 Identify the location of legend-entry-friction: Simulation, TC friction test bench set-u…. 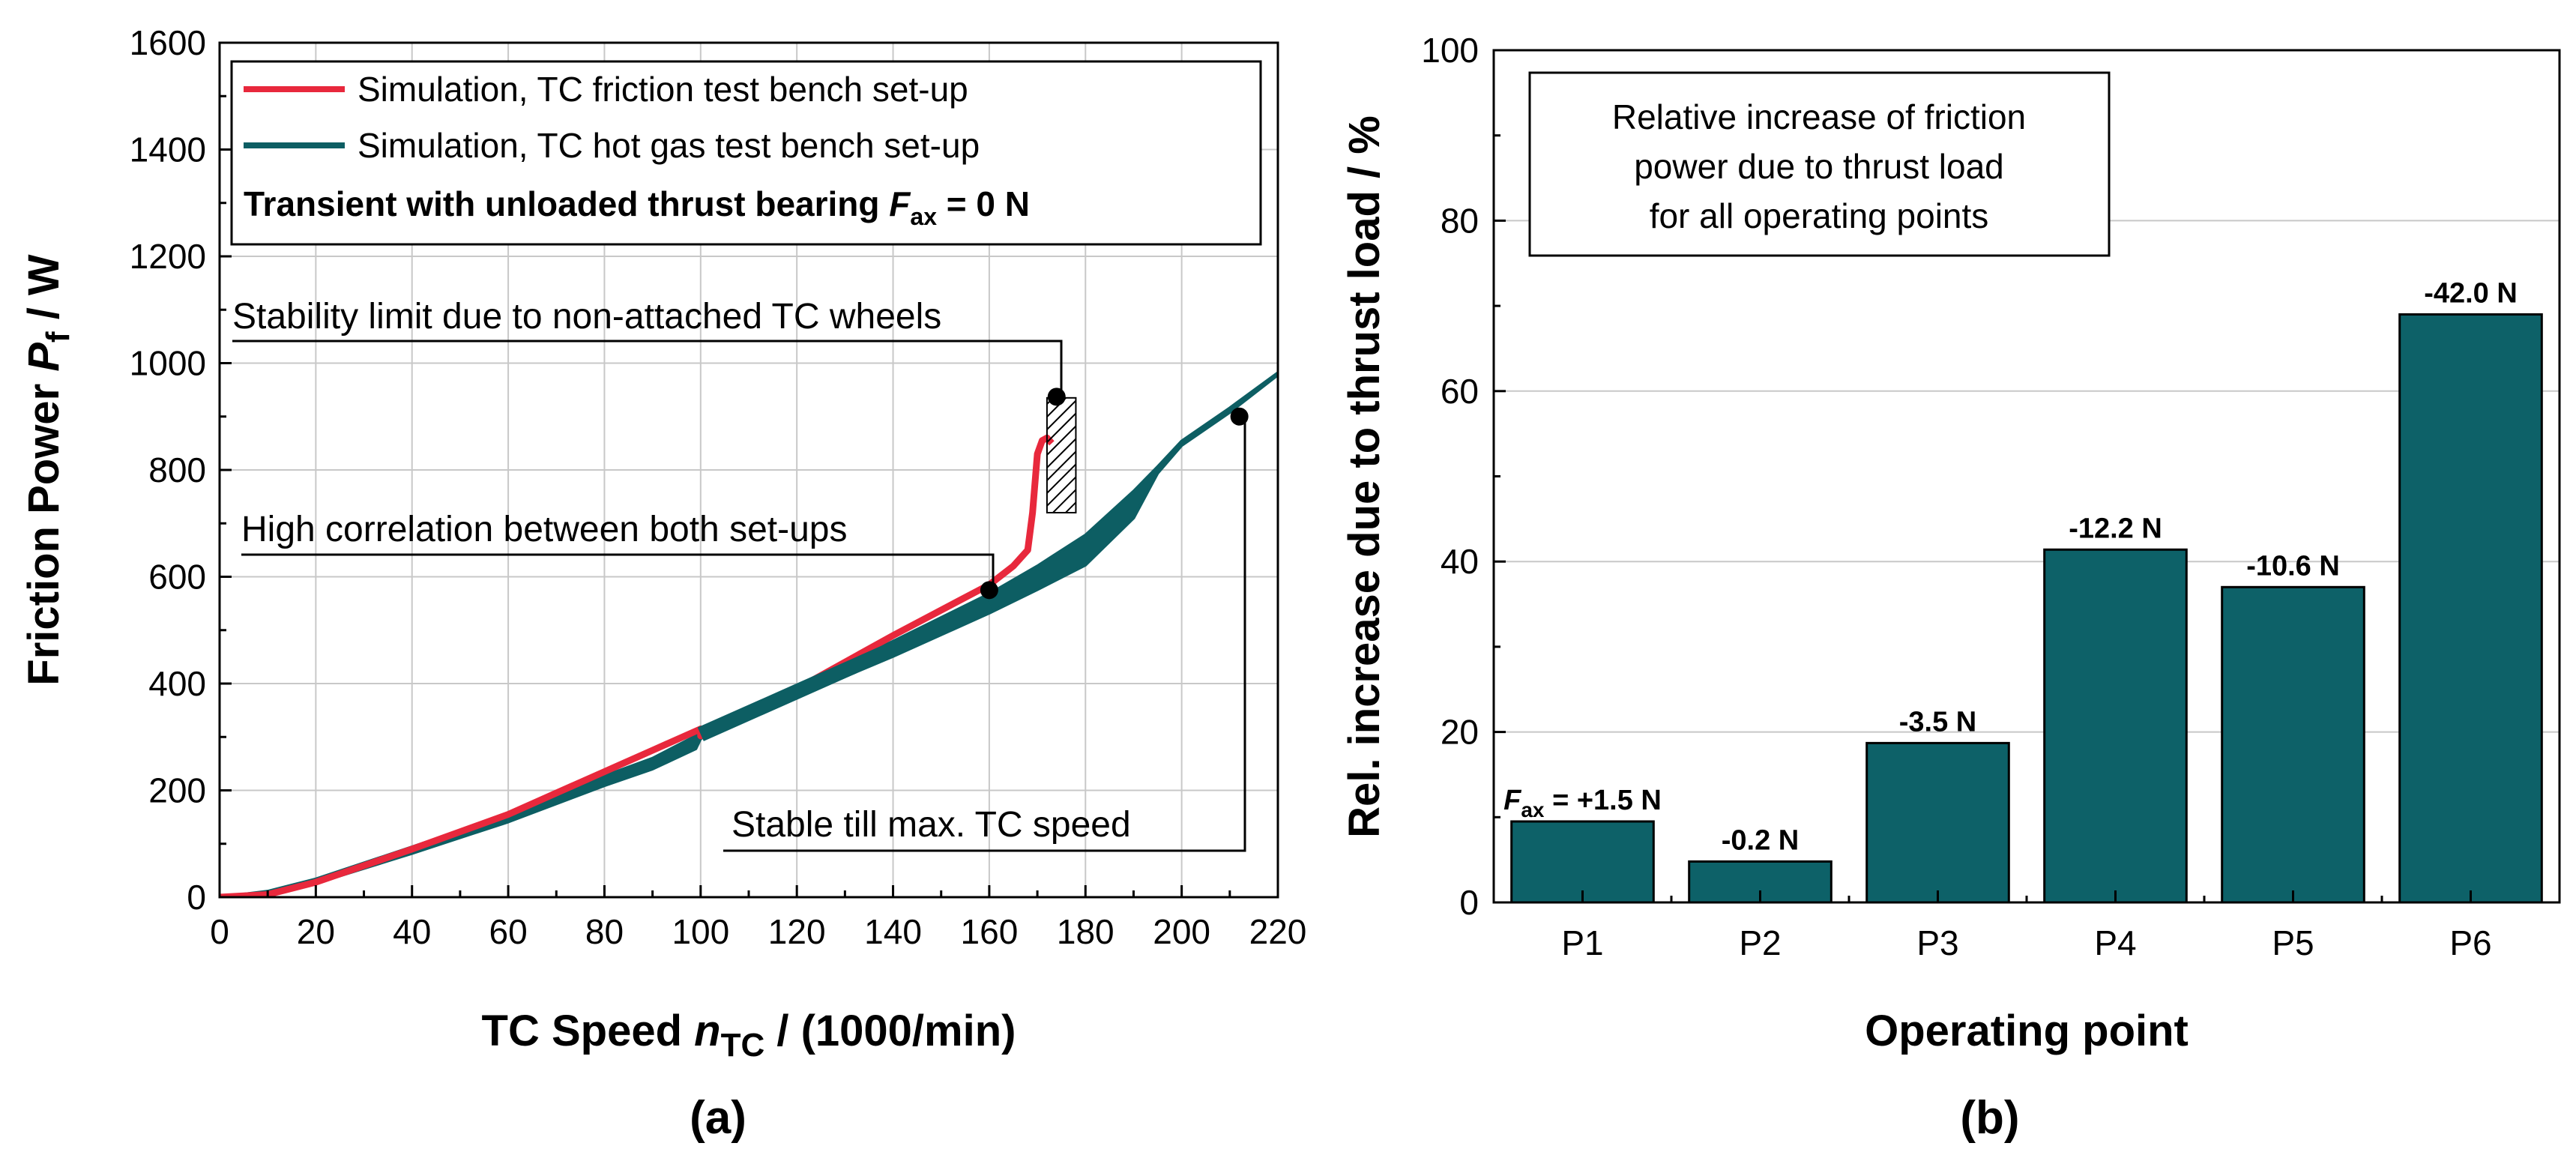
(663, 89).